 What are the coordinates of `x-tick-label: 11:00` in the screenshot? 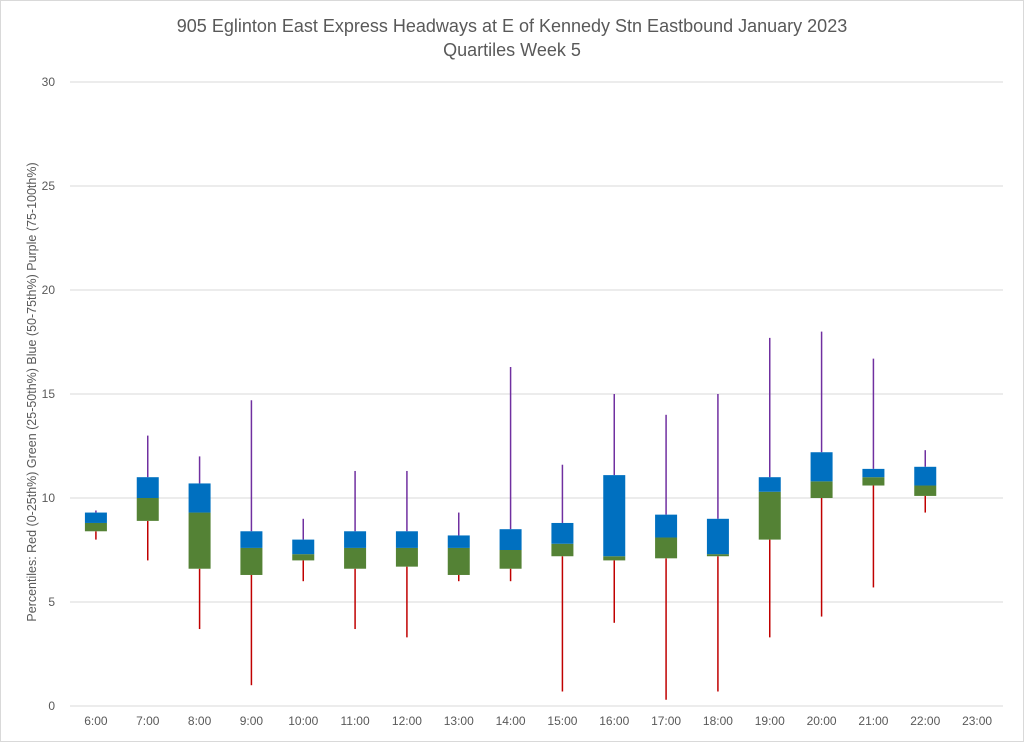 It's located at (355, 721).